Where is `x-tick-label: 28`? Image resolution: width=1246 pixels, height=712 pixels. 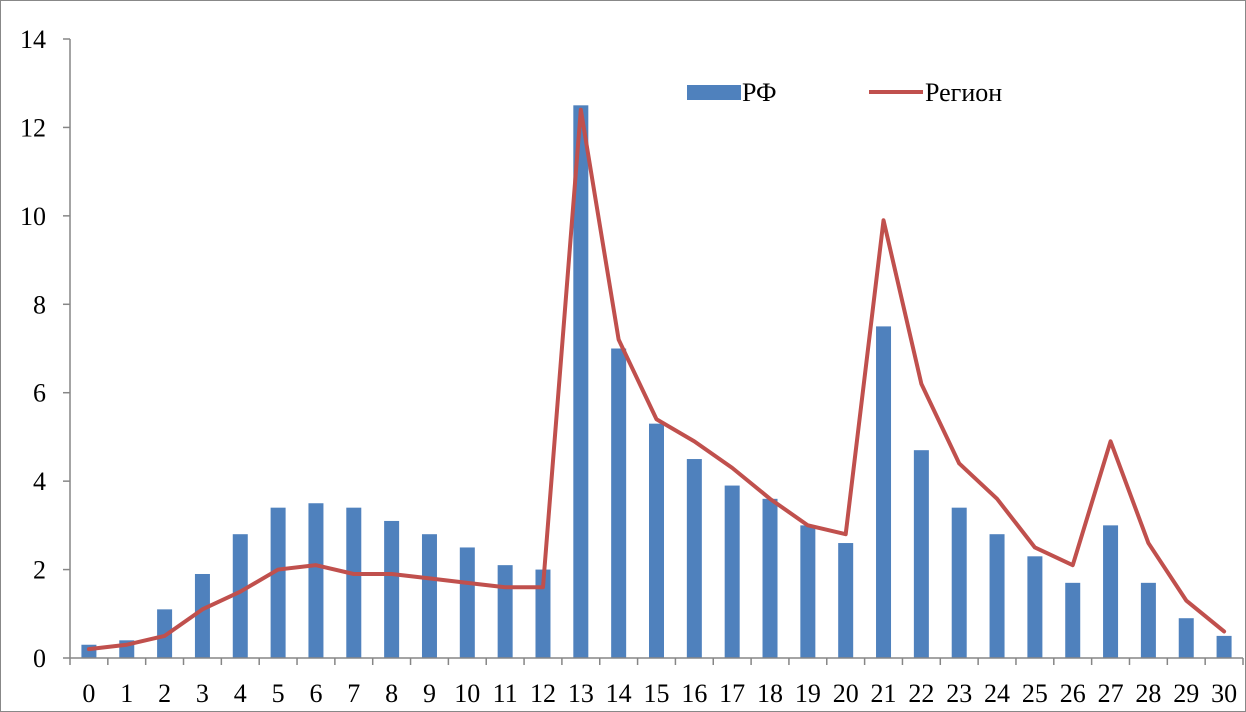 x-tick-label: 28 is located at coordinates (1148, 693).